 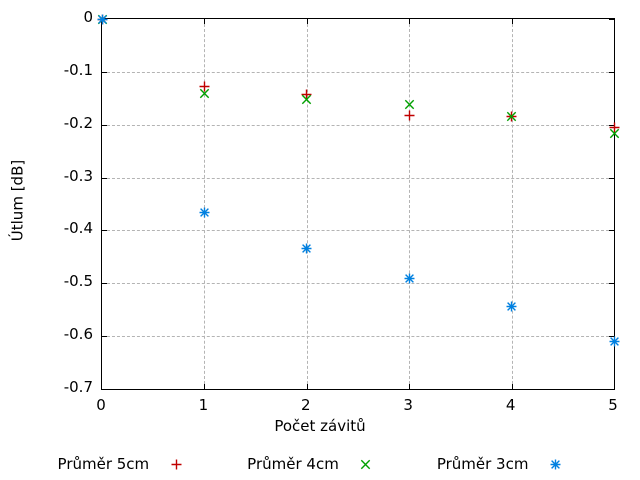 What do you see at coordinates (176, 464) in the screenshot?
I see `legend-marker-plus-icon` at bounding box center [176, 464].